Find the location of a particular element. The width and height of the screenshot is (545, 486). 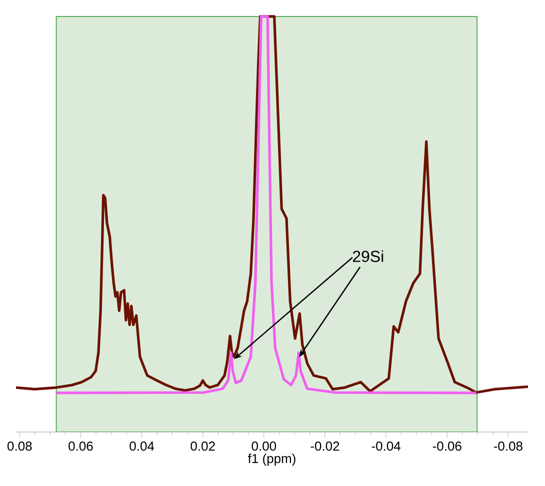

x-axis-title: f1 (ppm) is located at coordinates (272, 460).